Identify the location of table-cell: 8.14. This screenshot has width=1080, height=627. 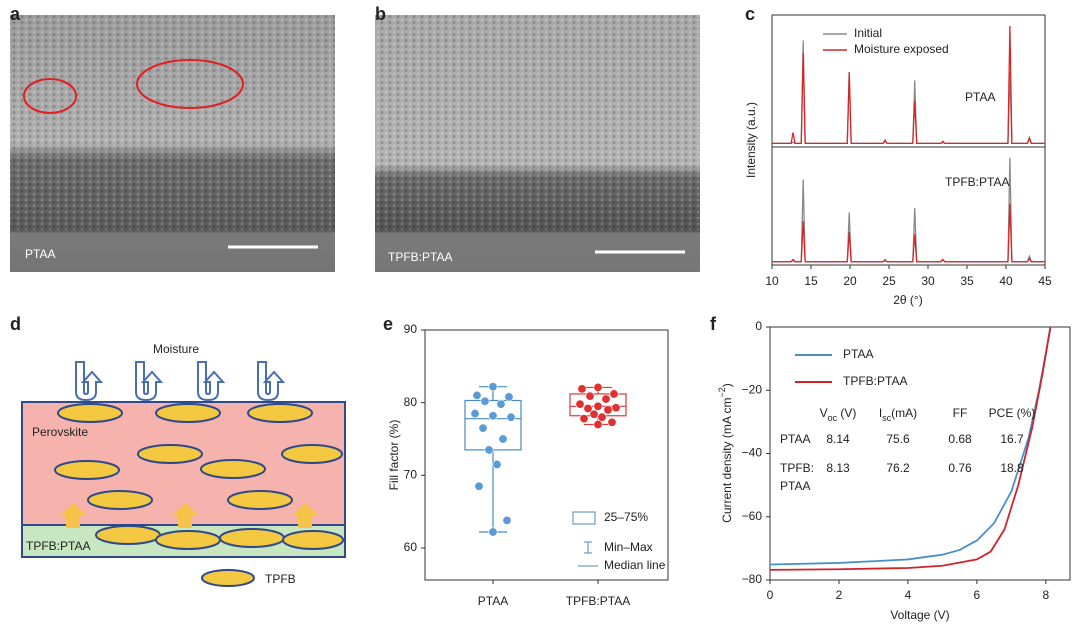
(838, 439).